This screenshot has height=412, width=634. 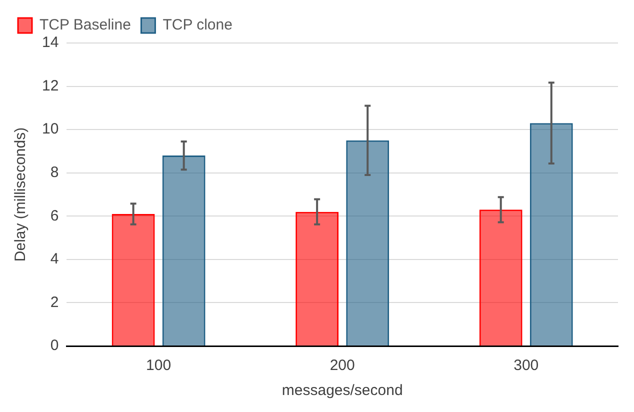 What do you see at coordinates (85, 25) in the screenshot?
I see `legend-label: TCP Baseline` at bounding box center [85, 25].